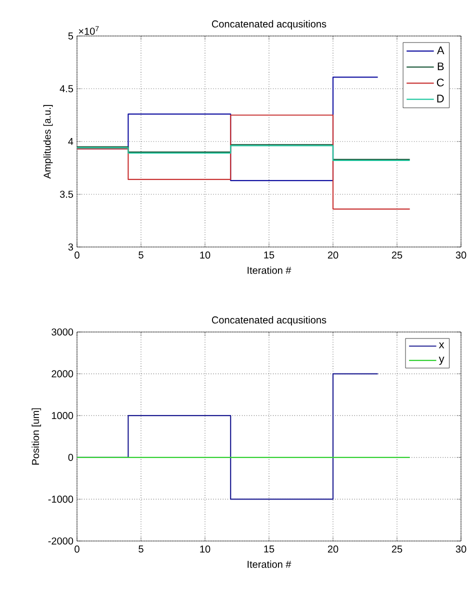 The image size is (470, 589). Describe the element at coordinates (440, 98) in the screenshot. I see `legend-label: D` at that location.